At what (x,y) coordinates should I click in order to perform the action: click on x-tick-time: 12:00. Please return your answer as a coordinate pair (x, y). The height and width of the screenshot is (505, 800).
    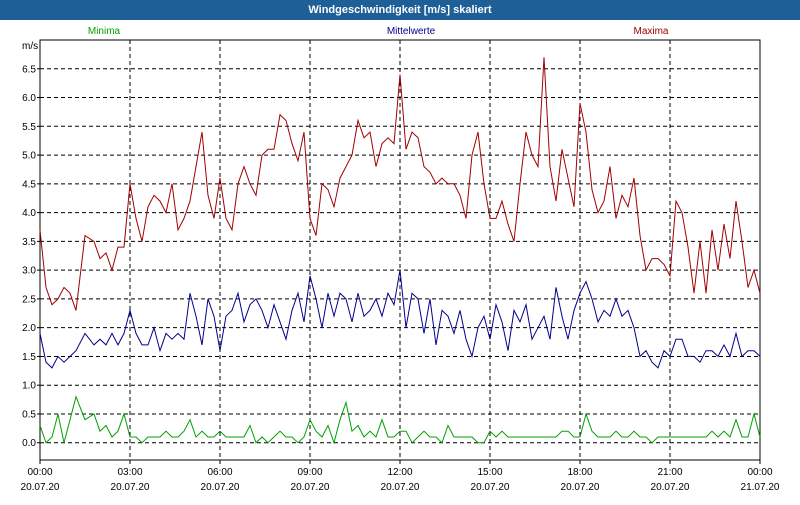
    Looking at the image, I should click on (399, 472).